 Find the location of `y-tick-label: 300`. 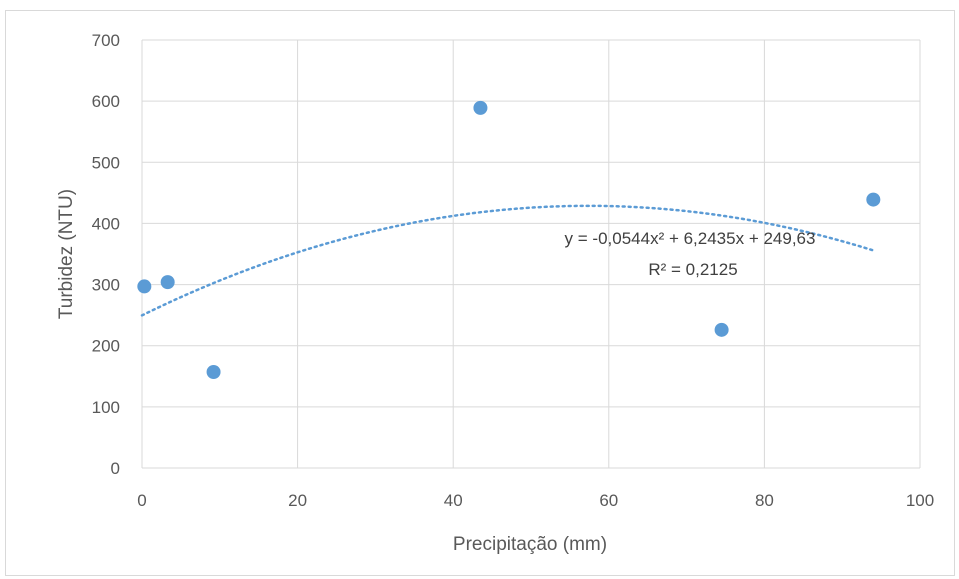

y-tick-label: 300 is located at coordinates (106, 285).